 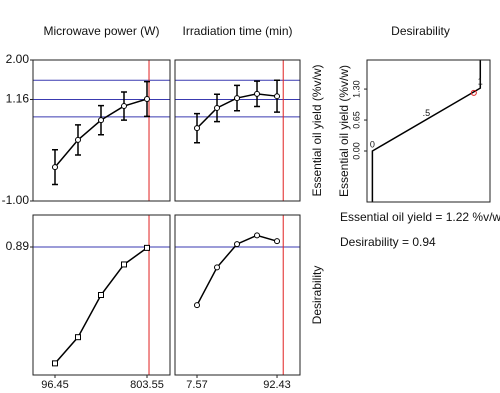 What do you see at coordinates (101, 305) in the screenshot?
I see `series-line` at bounding box center [101, 305].